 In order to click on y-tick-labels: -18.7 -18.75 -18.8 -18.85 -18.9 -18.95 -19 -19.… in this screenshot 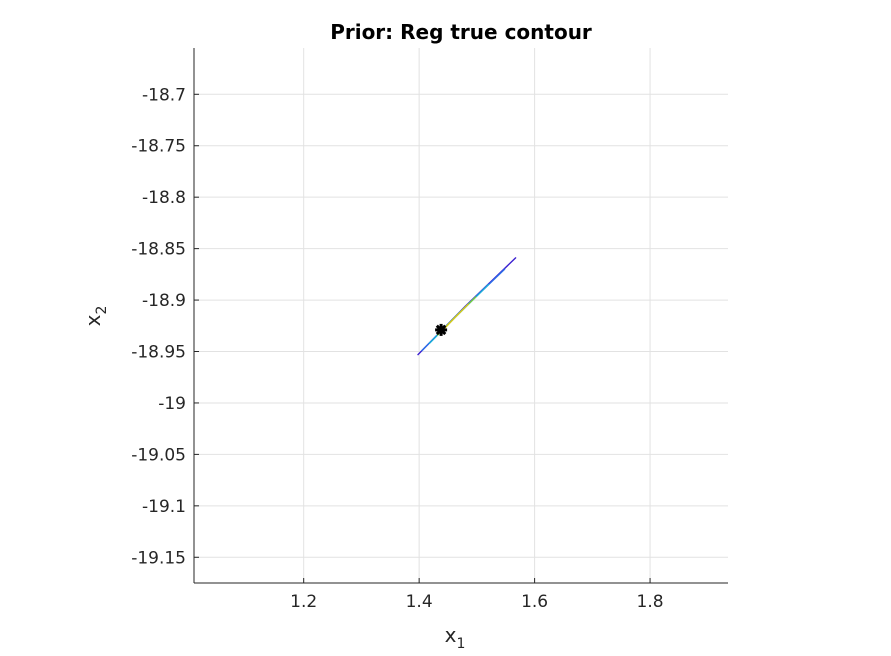, I will do `click(158, 326)`.